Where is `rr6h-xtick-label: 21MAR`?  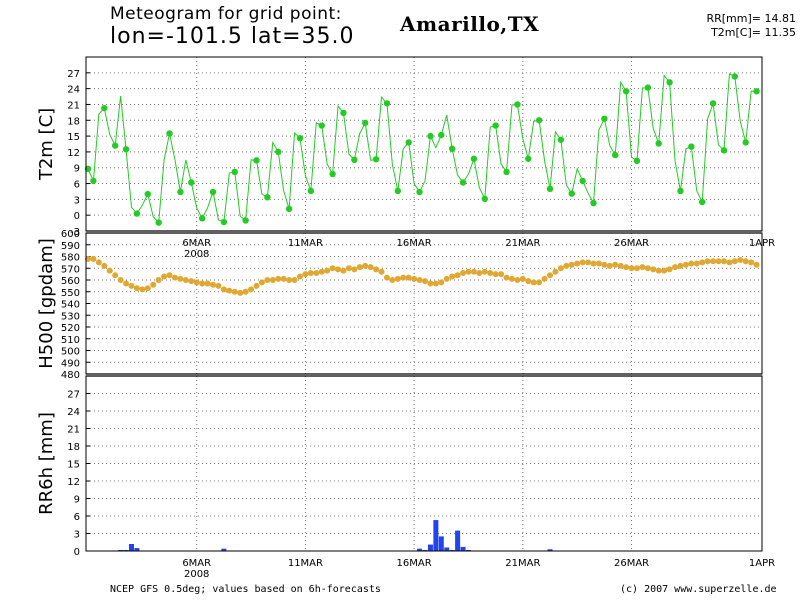
rr6h-xtick-label: 21MAR is located at coordinates (522, 563).